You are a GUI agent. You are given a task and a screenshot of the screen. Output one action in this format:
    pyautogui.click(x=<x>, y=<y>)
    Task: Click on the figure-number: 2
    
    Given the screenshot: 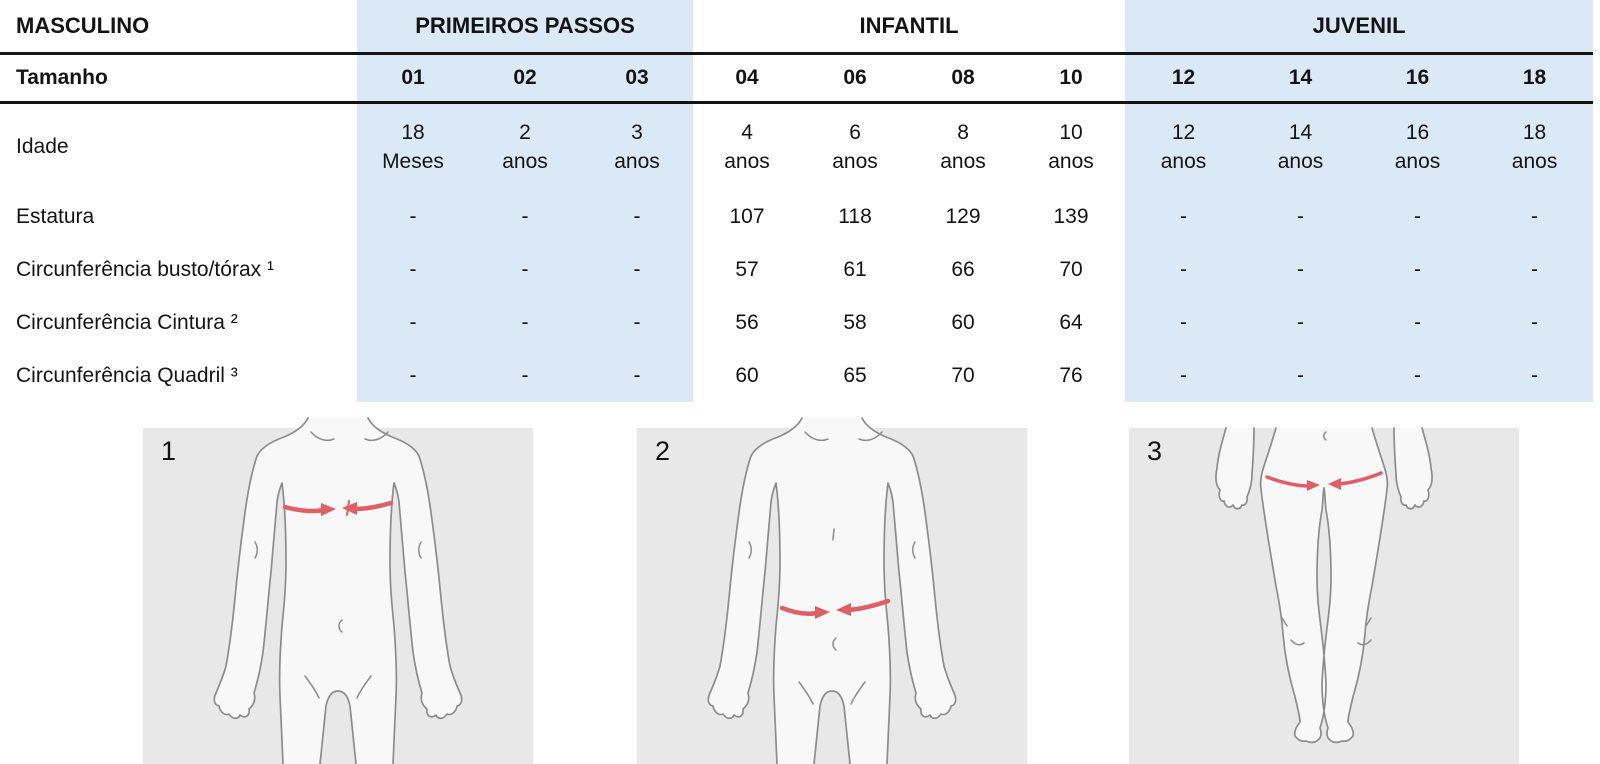 What is the action you would take?
    pyautogui.click(x=663, y=451)
    